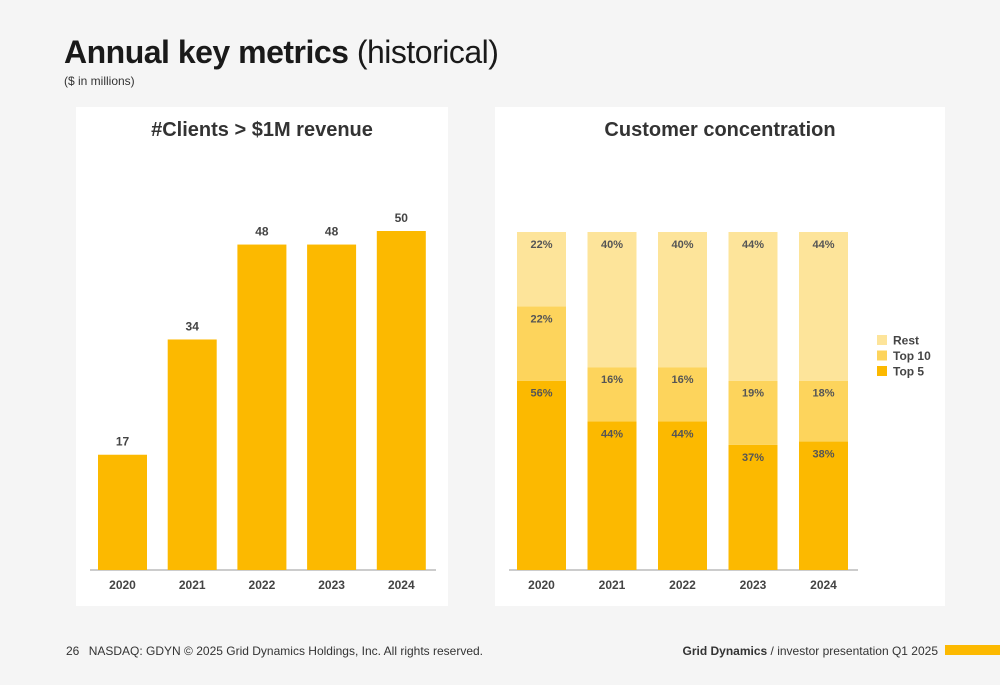 Image resolution: width=1000 pixels, height=685 pixels. I want to click on concentration-segment-top5-2023, so click(753, 507).